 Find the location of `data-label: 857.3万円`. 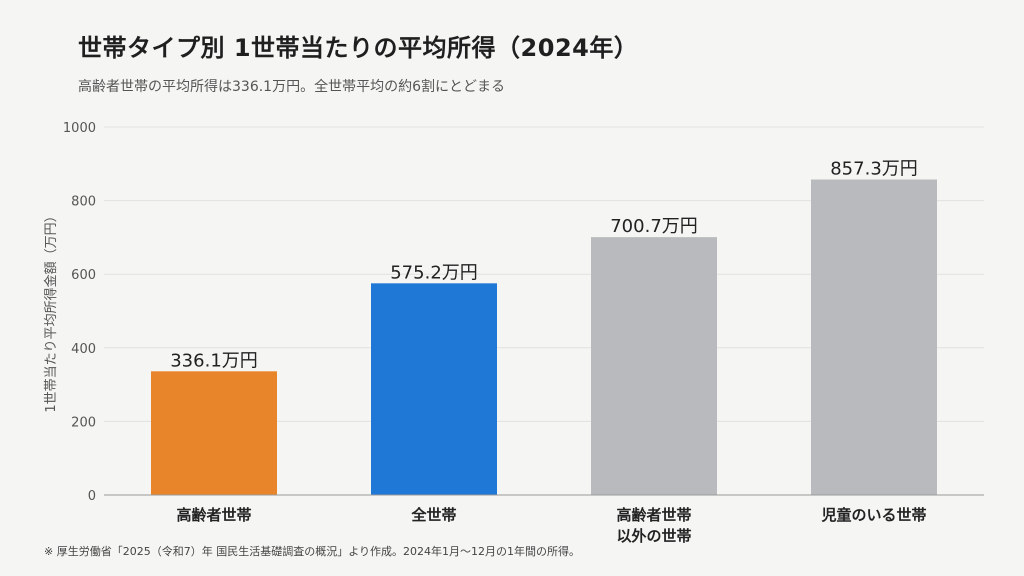

data-label: 857.3万円 is located at coordinates (874, 169).